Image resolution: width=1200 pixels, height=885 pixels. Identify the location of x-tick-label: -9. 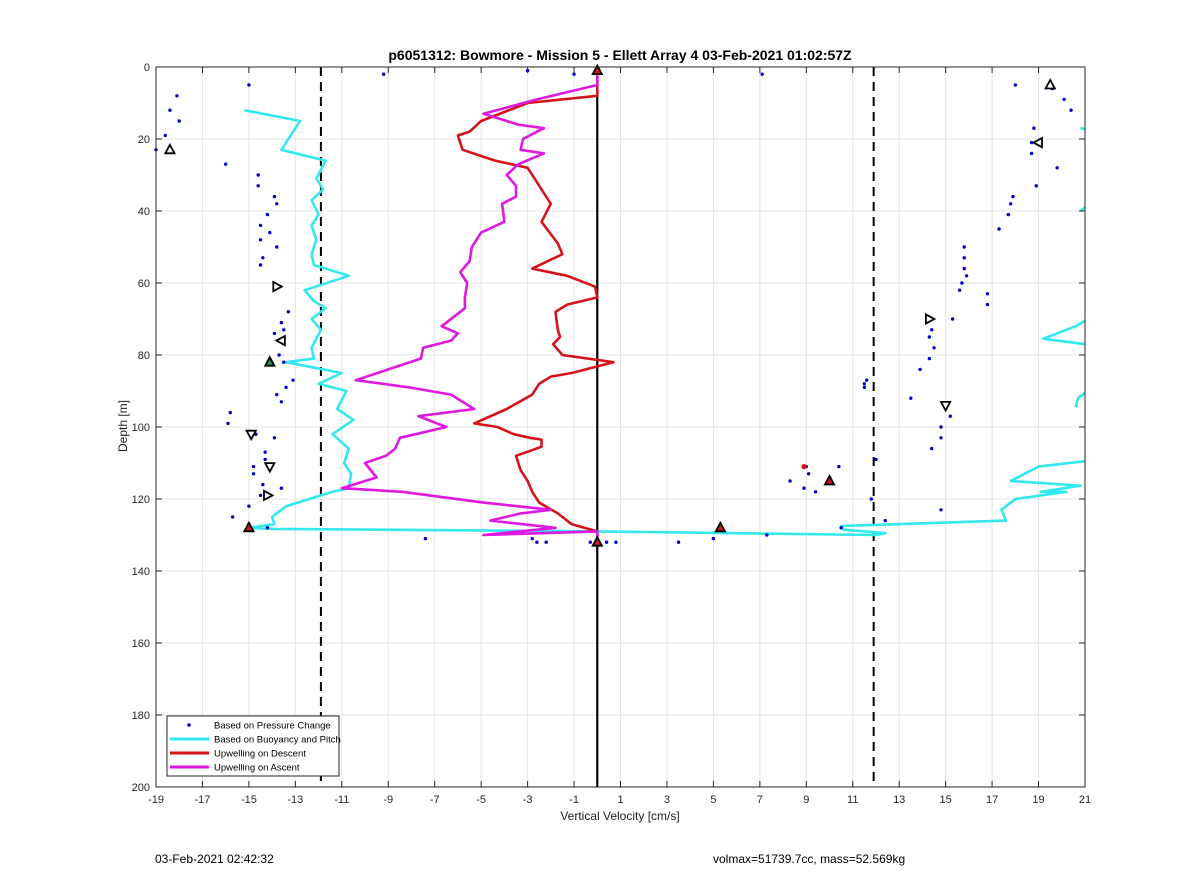
(388, 800).